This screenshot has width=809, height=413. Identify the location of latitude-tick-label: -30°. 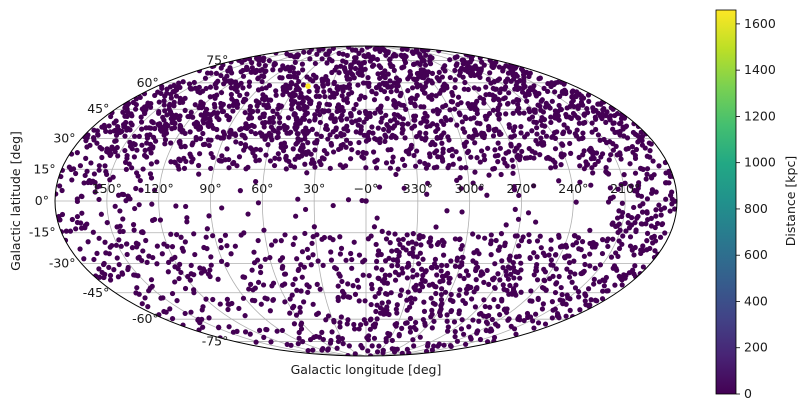
(62, 263).